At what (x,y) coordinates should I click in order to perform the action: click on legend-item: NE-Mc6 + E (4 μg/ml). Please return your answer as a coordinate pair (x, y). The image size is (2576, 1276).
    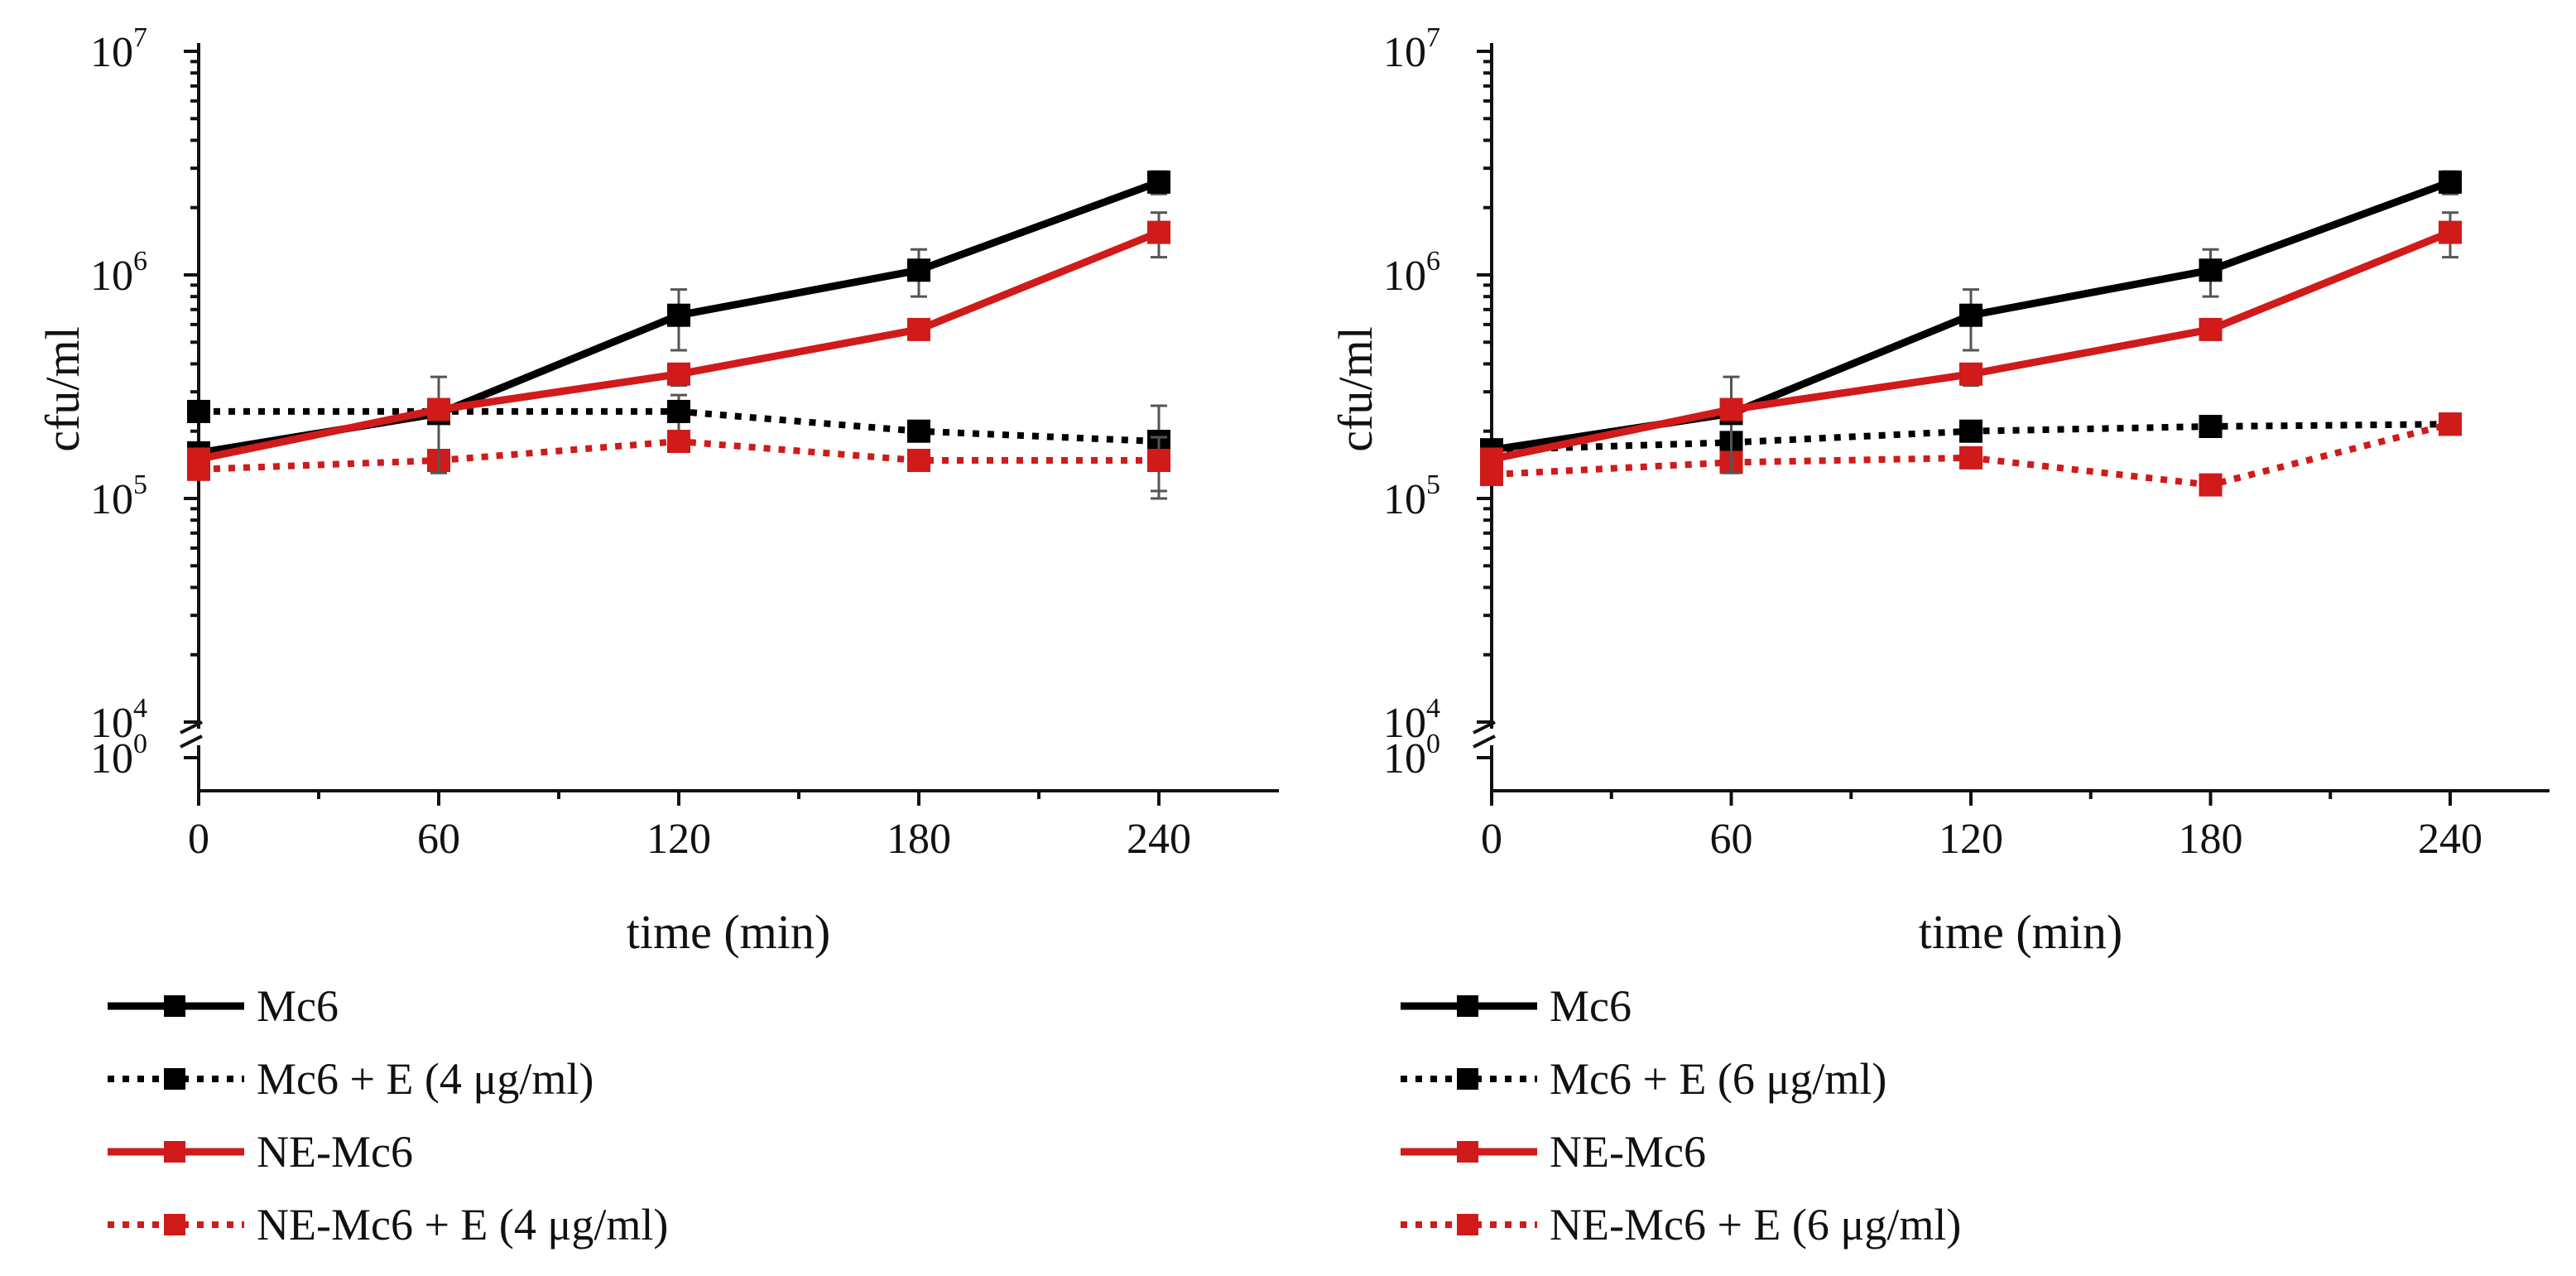
    Looking at the image, I should click on (388, 1225).